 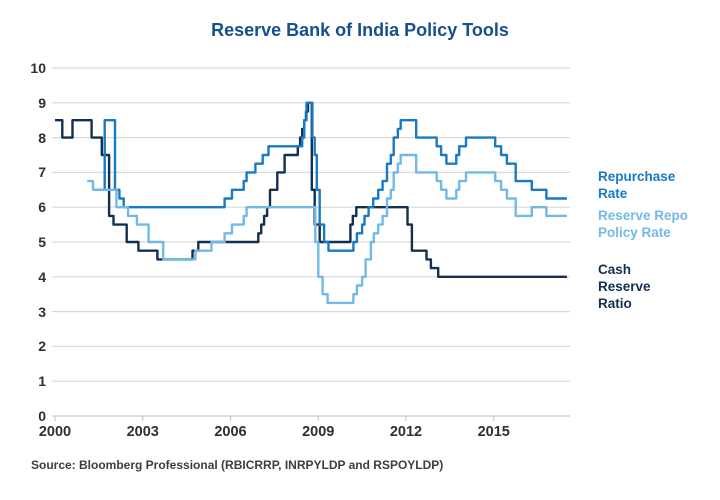 What do you see at coordinates (42, 137) in the screenshot?
I see `y-tick-label-8: 8` at bounding box center [42, 137].